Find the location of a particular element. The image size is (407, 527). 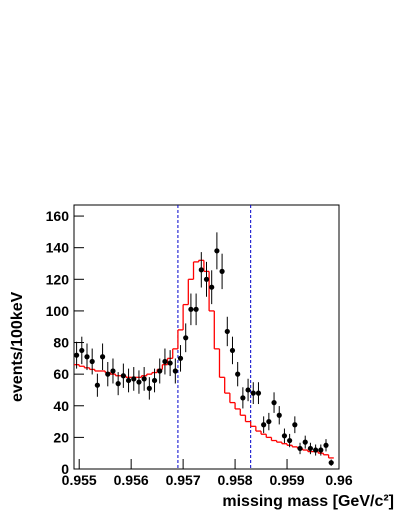

y-tick-label: 40 is located at coordinates (61, 406).